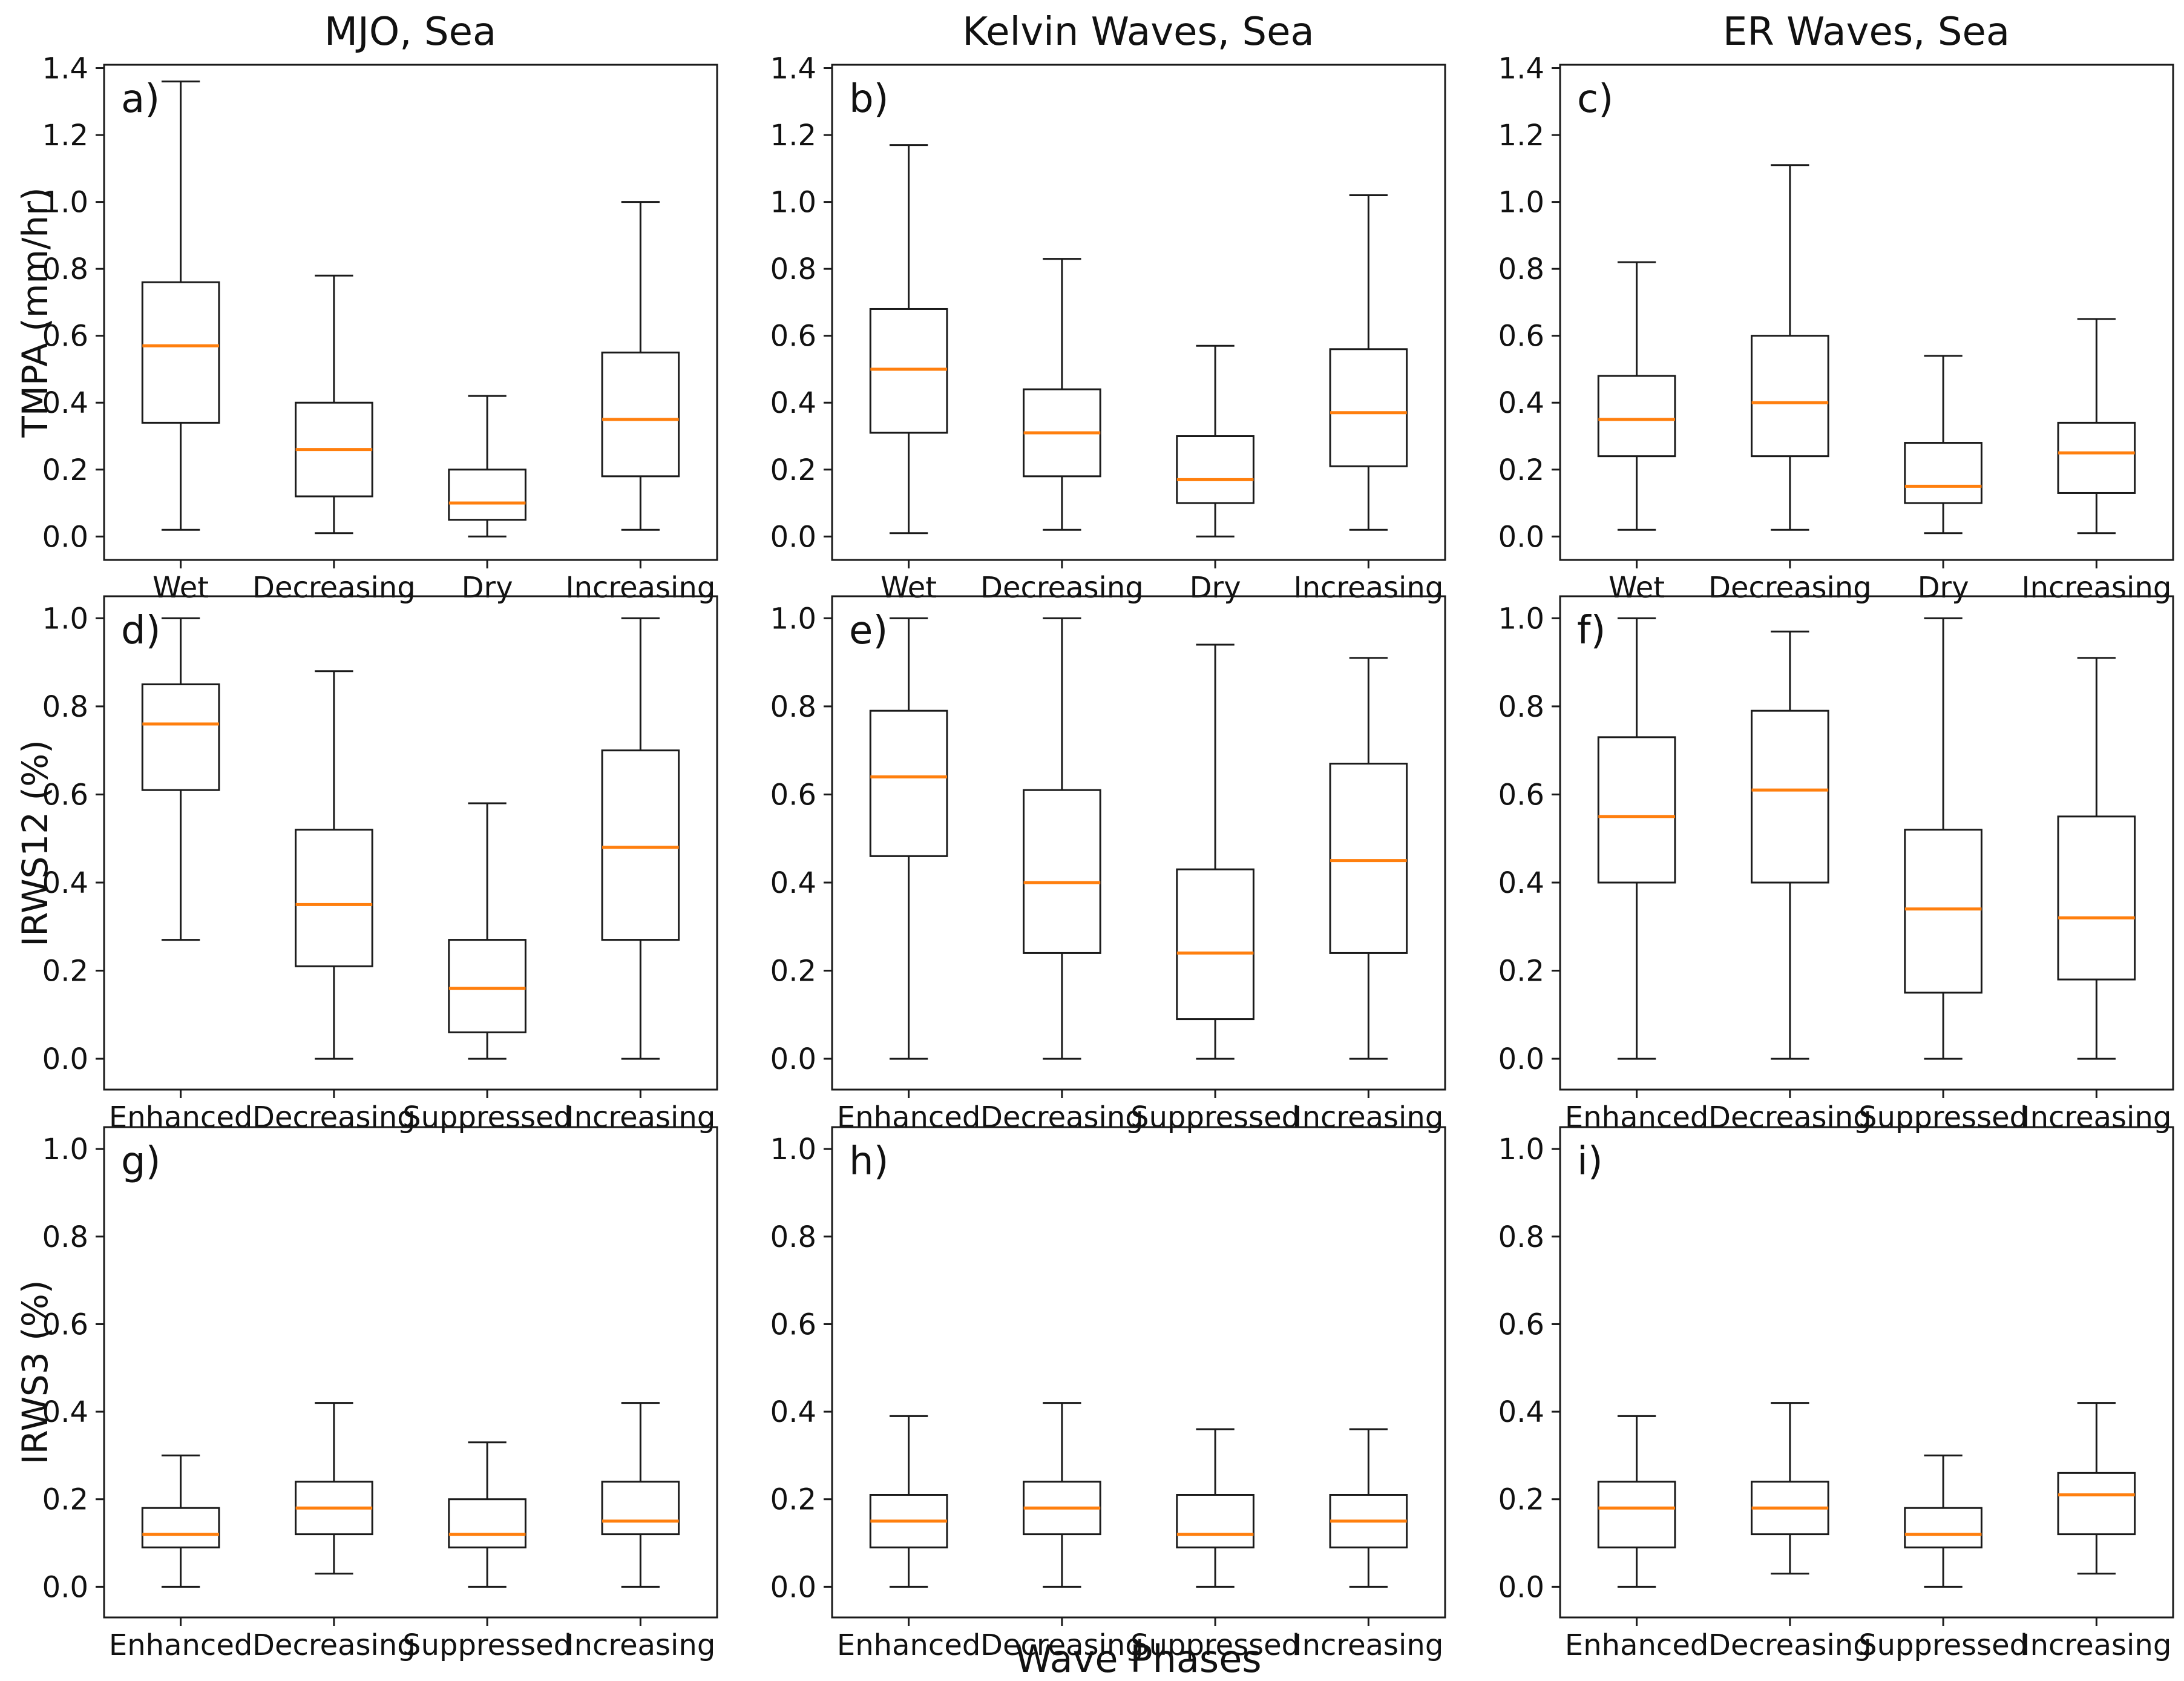 The height and width of the screenshot is (1681, 2184). Describe the element at coordinates (140, 99) in the screenshot. I see `panel-letter: a)` at that location.